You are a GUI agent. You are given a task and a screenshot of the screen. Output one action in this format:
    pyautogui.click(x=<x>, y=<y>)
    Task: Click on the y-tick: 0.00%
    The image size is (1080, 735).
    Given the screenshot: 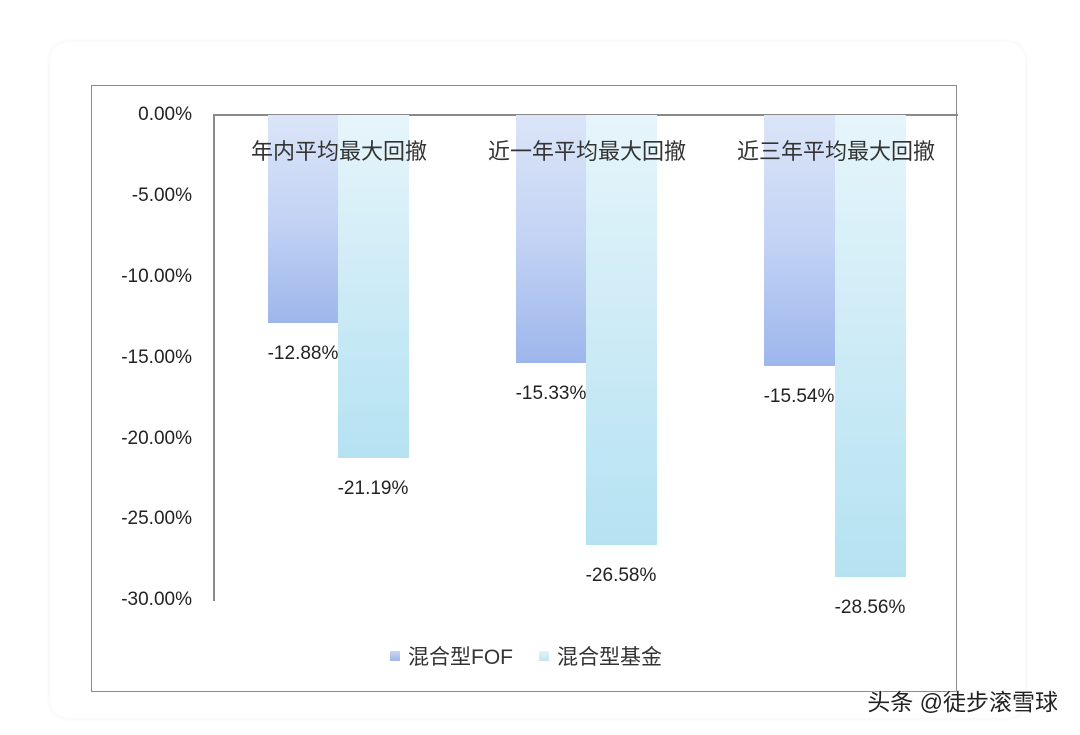 What is the action you would take?
    pyautogui.click(x=165, y=114)
    